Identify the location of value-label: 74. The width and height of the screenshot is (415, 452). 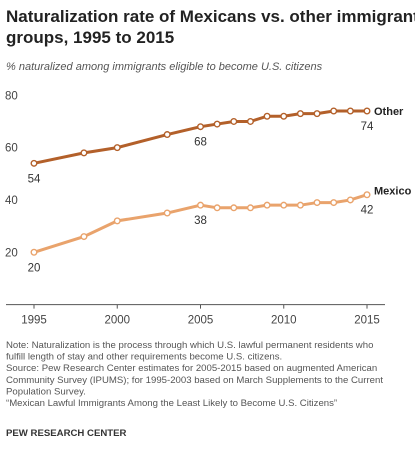
(367, 127).